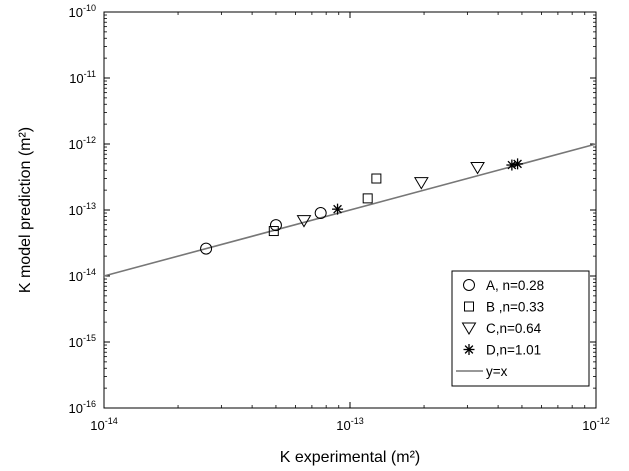  I want to click on y-tick-label: 10-13, so click(82, 209).